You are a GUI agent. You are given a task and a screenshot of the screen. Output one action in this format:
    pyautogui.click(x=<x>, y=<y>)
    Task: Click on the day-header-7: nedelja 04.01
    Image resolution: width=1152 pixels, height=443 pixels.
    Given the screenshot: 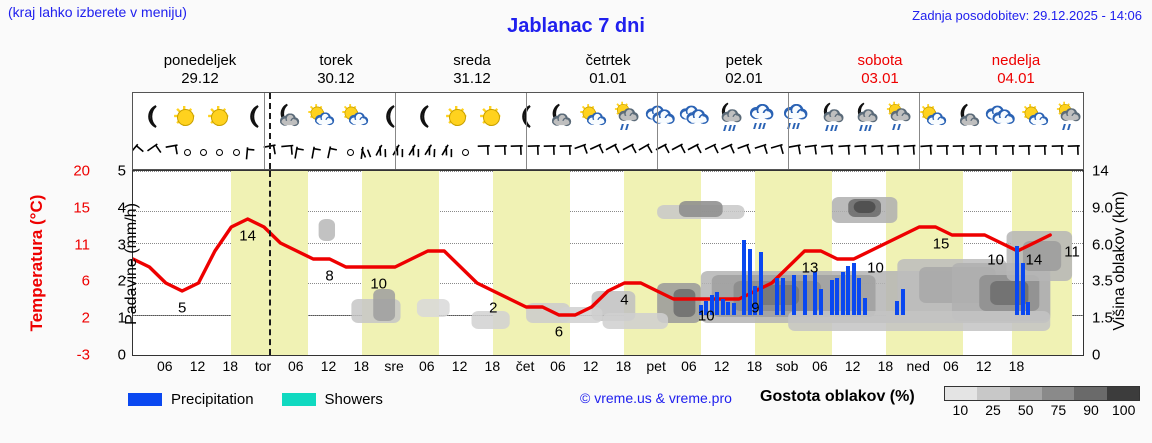 What is the action you would take?
    pyautogui.click(x=1016, y=71)
    